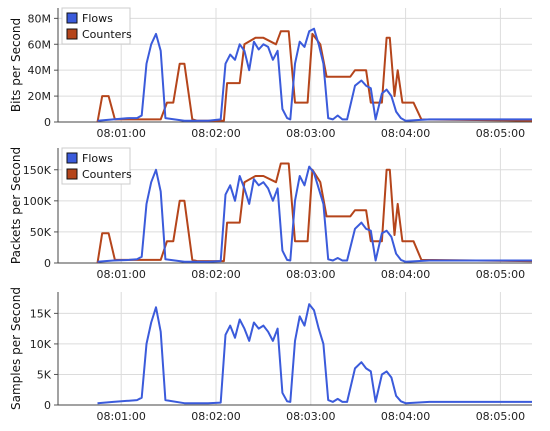  What do you see at coordinates (120, 416) in the screenshot?
I see `chart-2-xtick-0: 08:01:00` at bounding box center [120, 416].